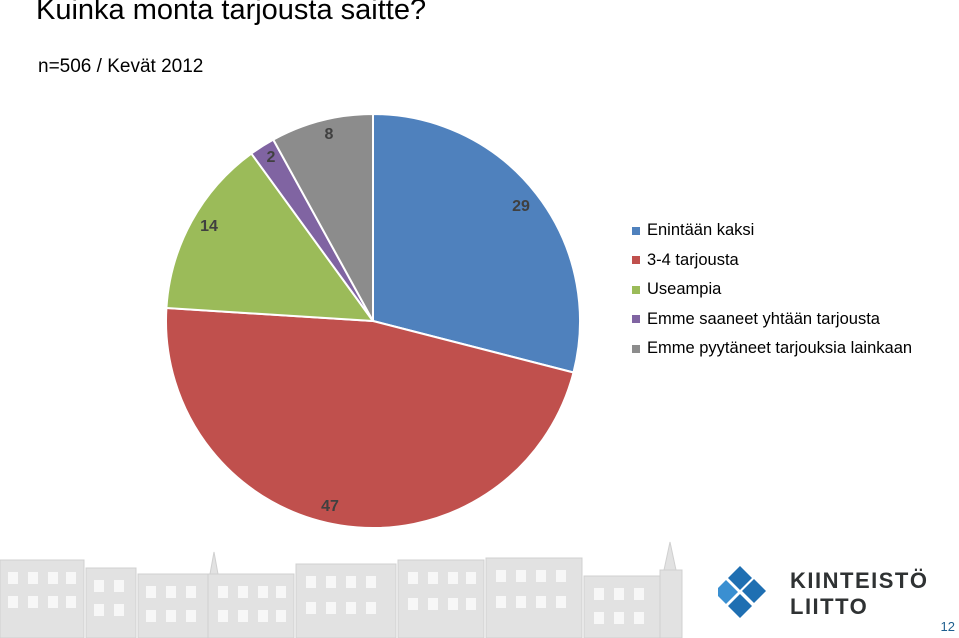 This screenshot has height=638, width=959. Describe the element at coordinates (947, 626) in the screenshot. I see `page-number: 12` at that location.